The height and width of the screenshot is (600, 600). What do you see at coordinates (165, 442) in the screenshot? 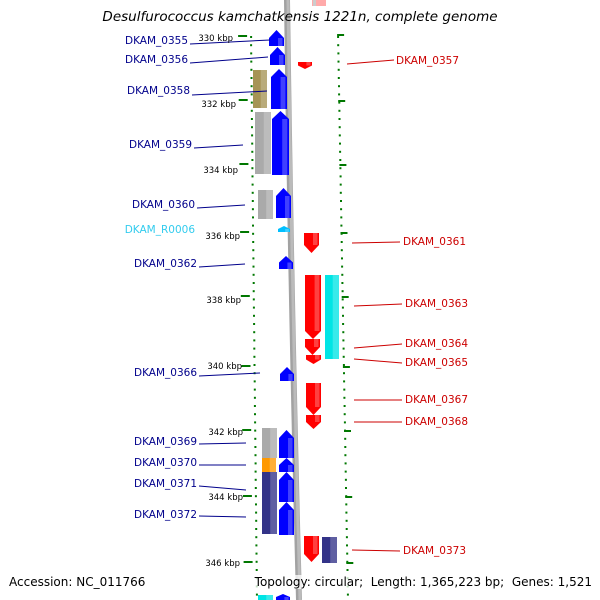
I see `gene-label-left-text: DKAM_0369` at bounding box center [165, 442].